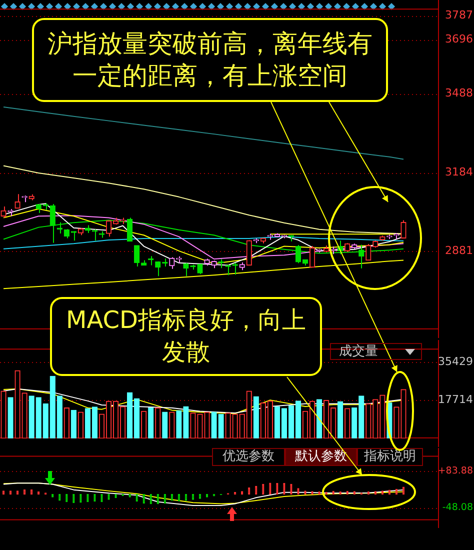  Describe the element at coordinates (186, 336) in the screenshot. I see `annotation: MACD指标良好，向上发散` at that location.